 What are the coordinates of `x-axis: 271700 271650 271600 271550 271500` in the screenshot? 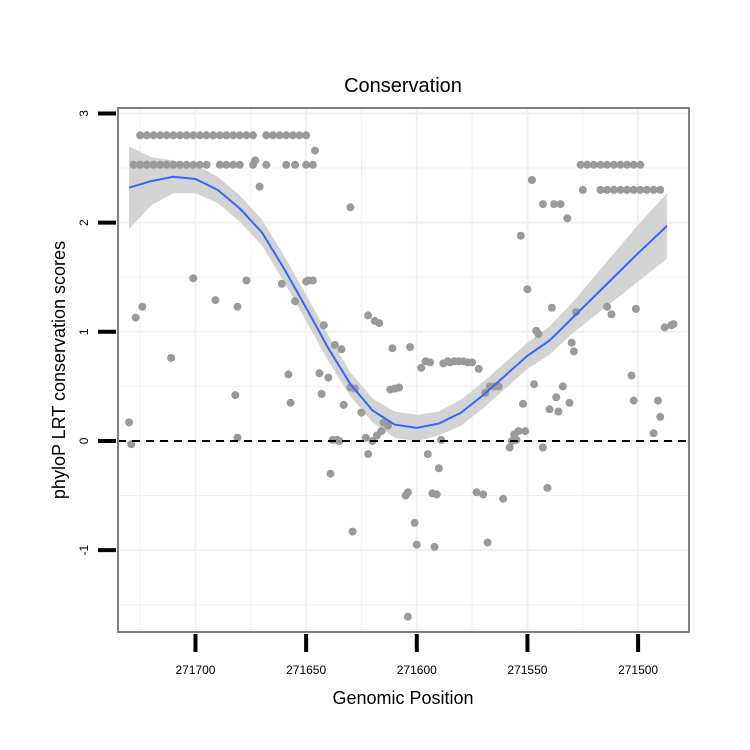 It's located at (416, 655).